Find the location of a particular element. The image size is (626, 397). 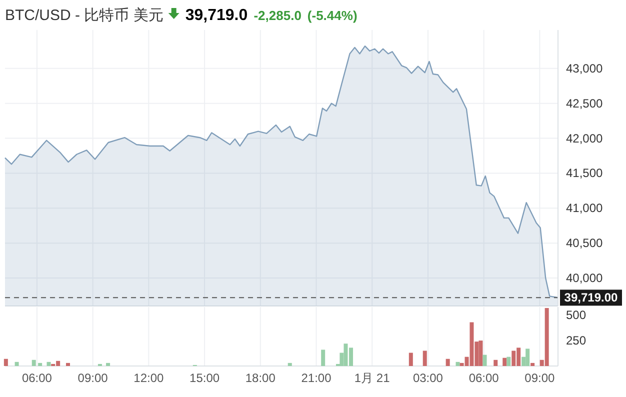

text: -2,285.0 is located at coordinates (278, 15).